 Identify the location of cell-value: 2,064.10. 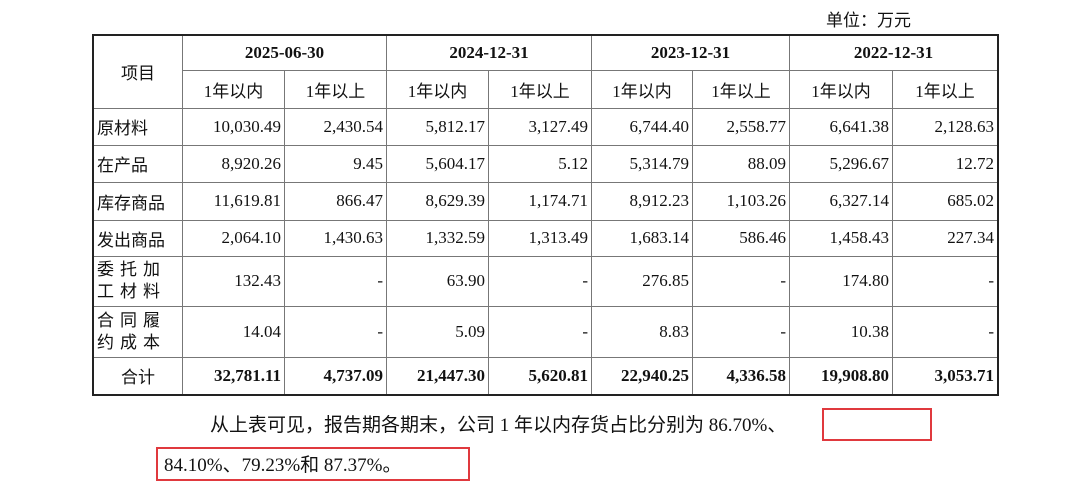
(233, 238).